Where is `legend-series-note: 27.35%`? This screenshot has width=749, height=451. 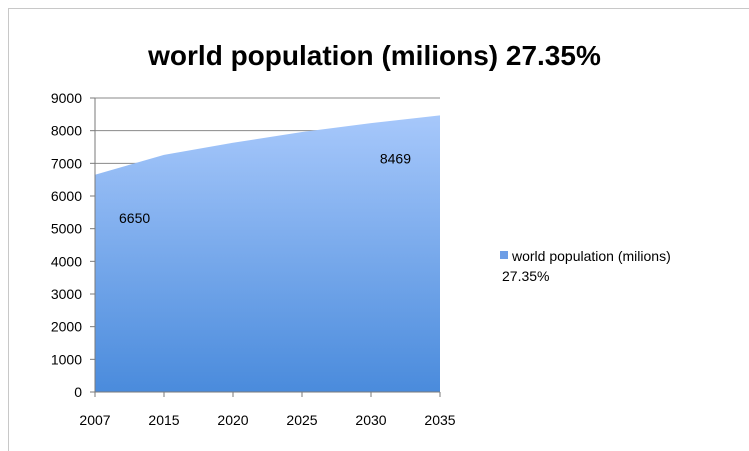
legend-series-note: 27.35% is located at coordinates (526, 276).